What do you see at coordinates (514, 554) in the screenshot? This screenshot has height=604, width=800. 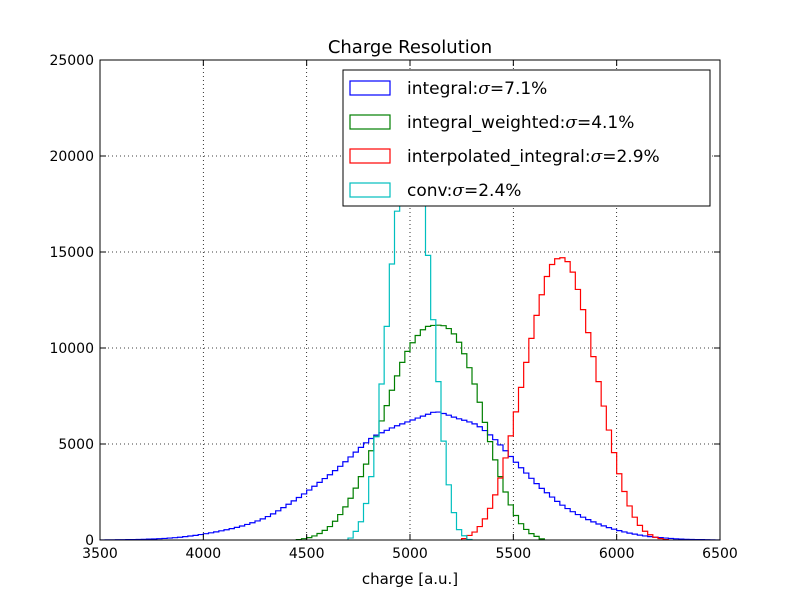 I see `x-tick-label: 5500` at bounding box center [514, 554].